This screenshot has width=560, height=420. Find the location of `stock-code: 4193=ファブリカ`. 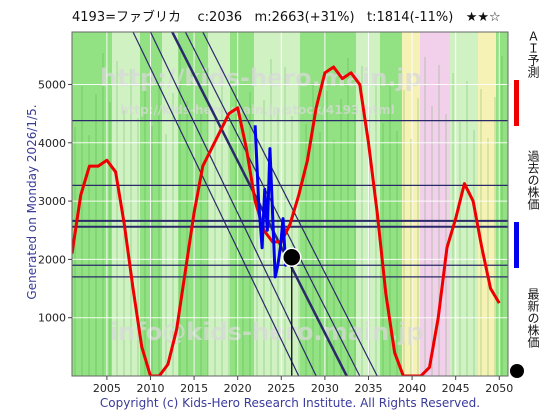

stock-code: 4193=ファブリカ is located at coordinates (126, 17).